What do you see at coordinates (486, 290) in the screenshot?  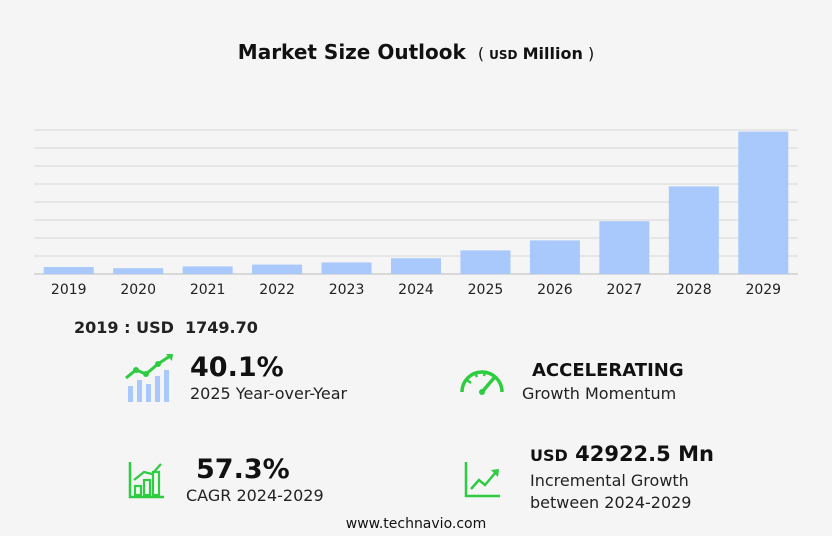 I see `x-tick-2025: 2025` at bounding box center [486, 290].